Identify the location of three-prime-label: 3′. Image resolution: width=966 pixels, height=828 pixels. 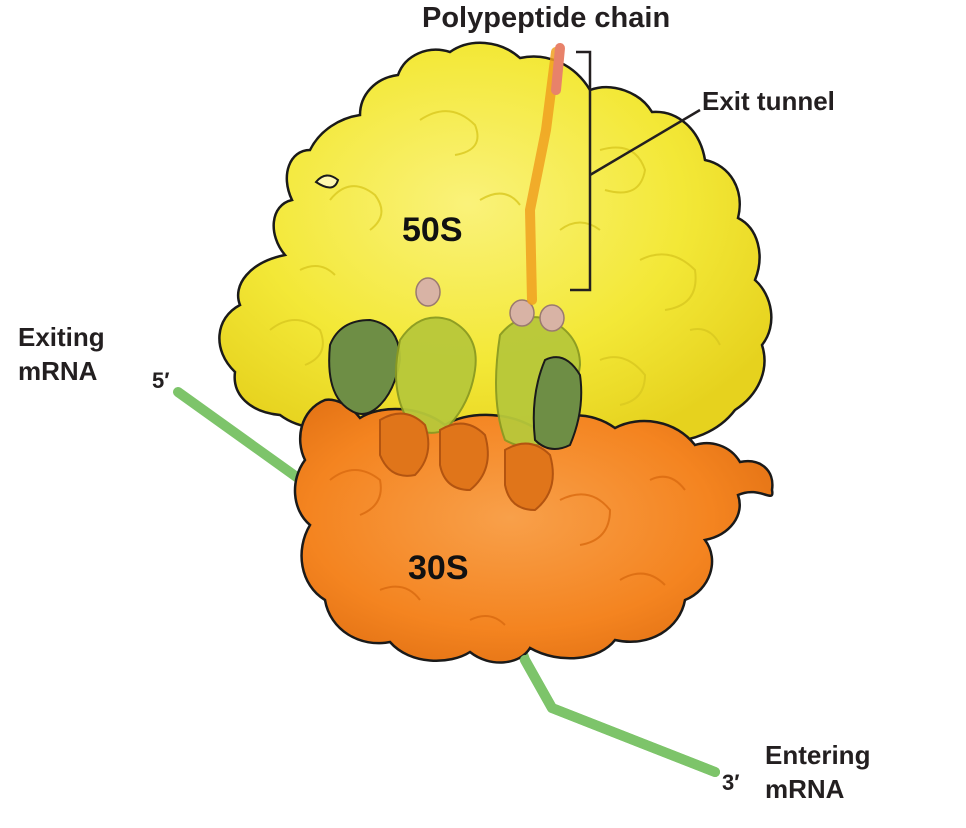
(731, 782).